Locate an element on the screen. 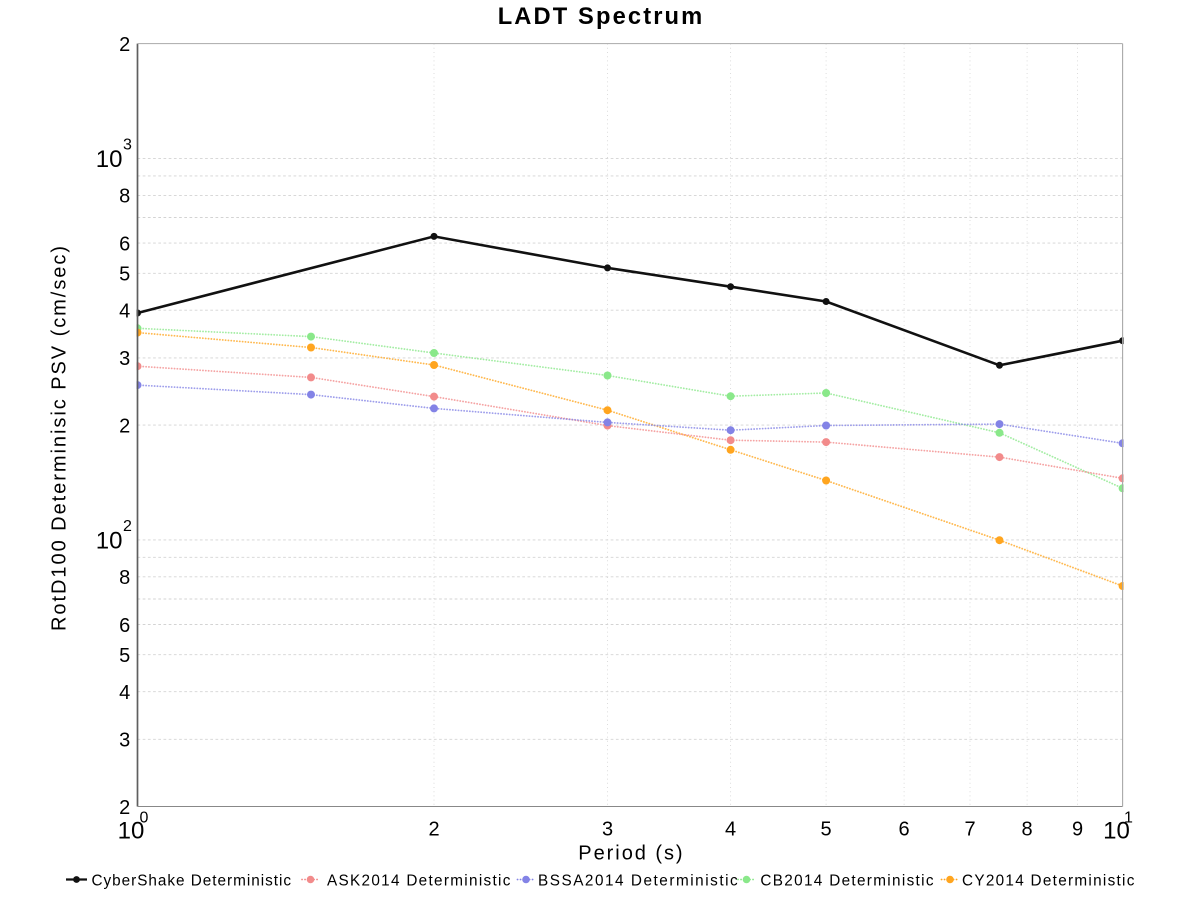  svg-text: 1 is located at coordinates (1128, 818).